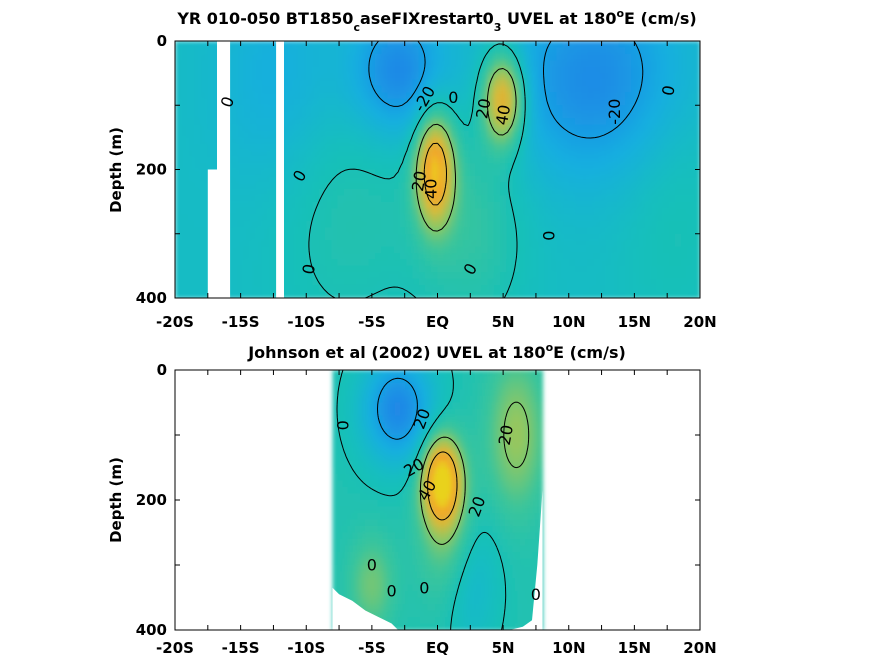 Image resolution: width=875 pixels, height=656 pixels. Describe the element at coordinates (212, 233) in the screenshot. I see `missing-data-band` at that location.